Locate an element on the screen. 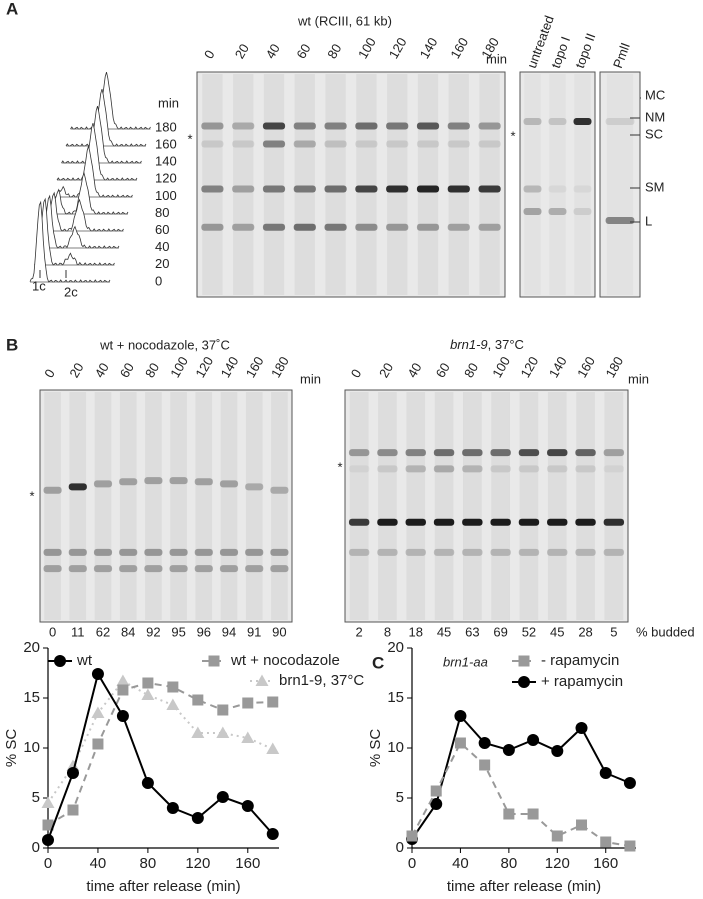 The height and width of the screenshot is (899, 703). legend-label: brn1-9, 37°C is located at coordinates (321, 680).